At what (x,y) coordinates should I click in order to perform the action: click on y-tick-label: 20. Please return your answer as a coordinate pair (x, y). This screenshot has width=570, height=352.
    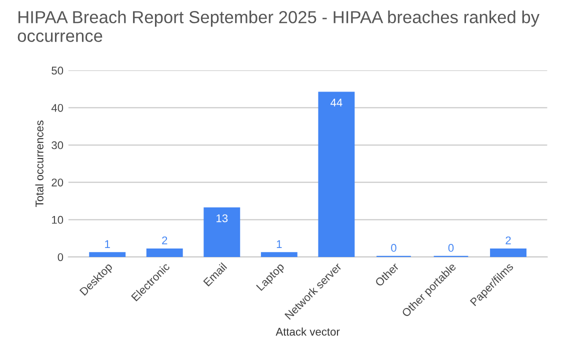
    Looking at the image, I should click on (58, 182).